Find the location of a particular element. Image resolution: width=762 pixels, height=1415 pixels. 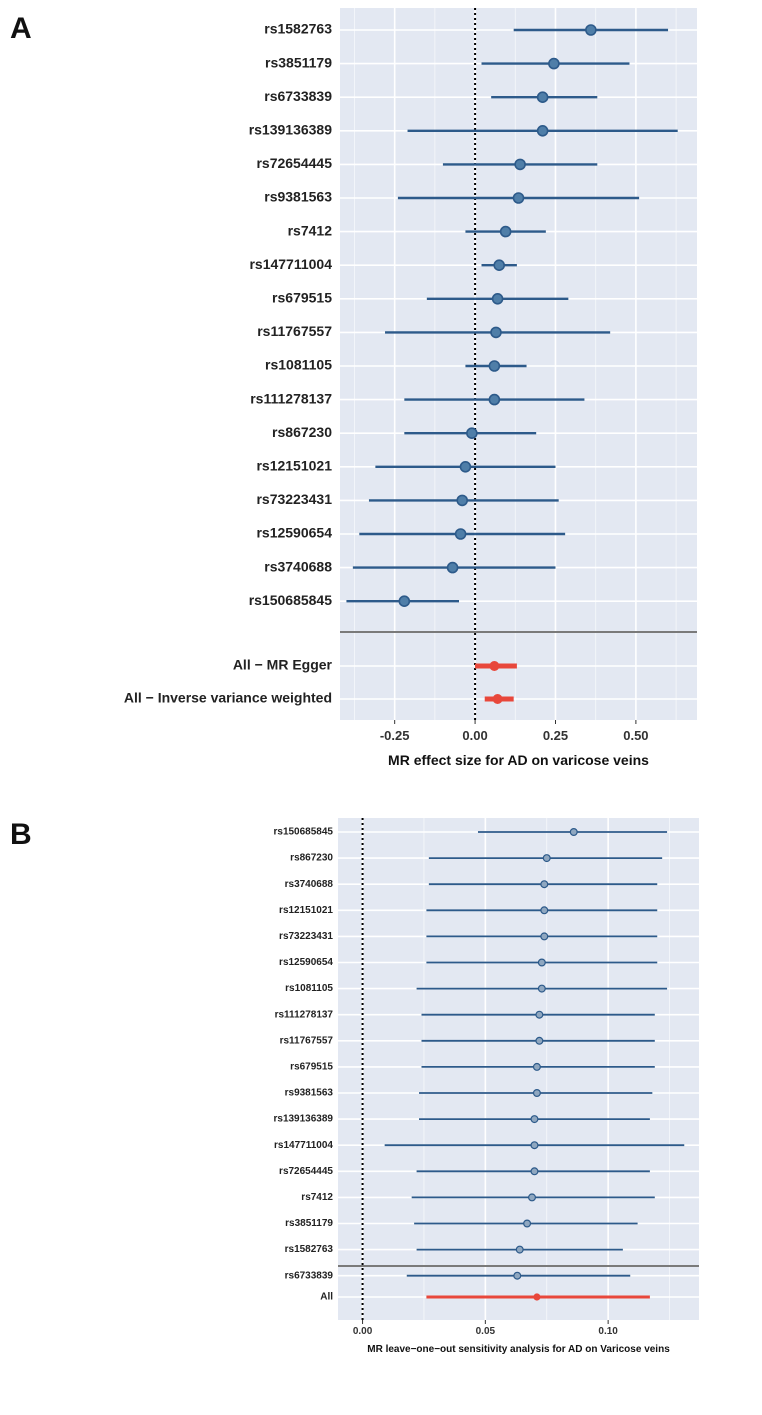

summary-label: All − MR Egger is located at coordinates (283, 665).